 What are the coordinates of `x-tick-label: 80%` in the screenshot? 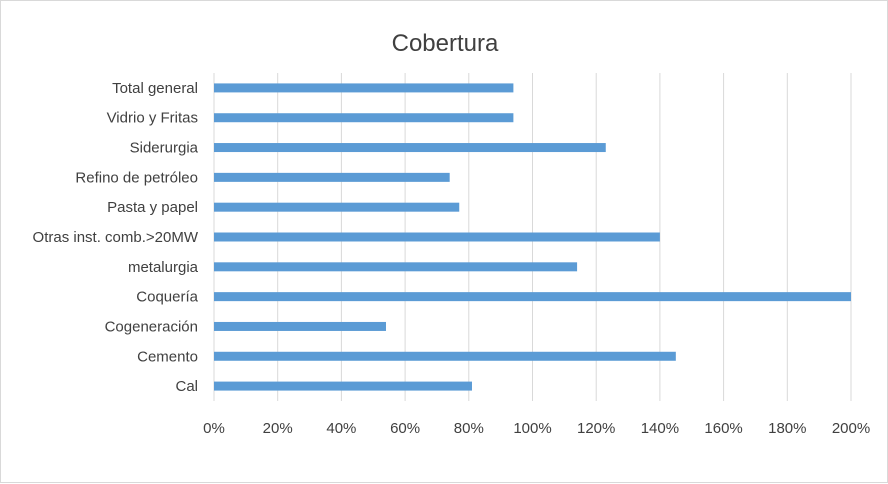 It's located at (469, 428).